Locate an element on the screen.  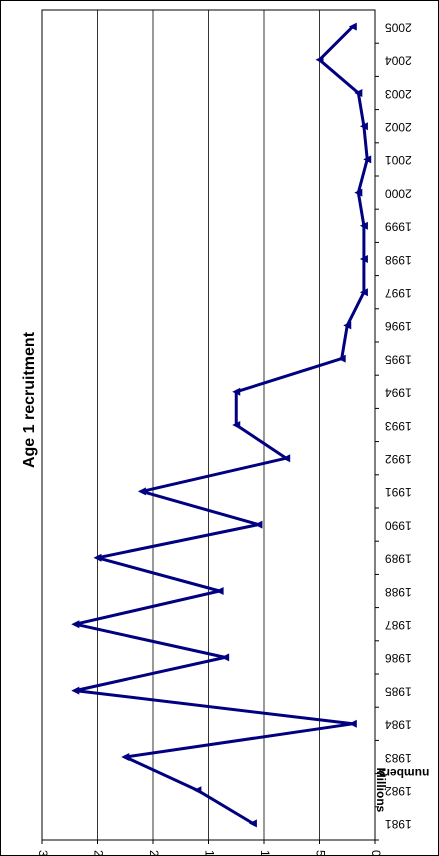
axis-title: Millions is located at coordinates (381, 790).